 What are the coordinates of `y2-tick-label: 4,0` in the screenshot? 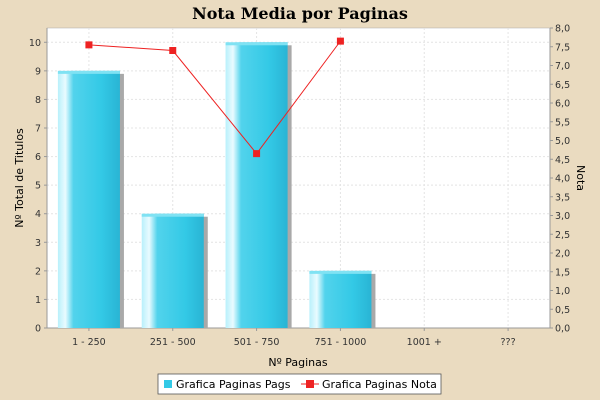 It's located at (562, 179).